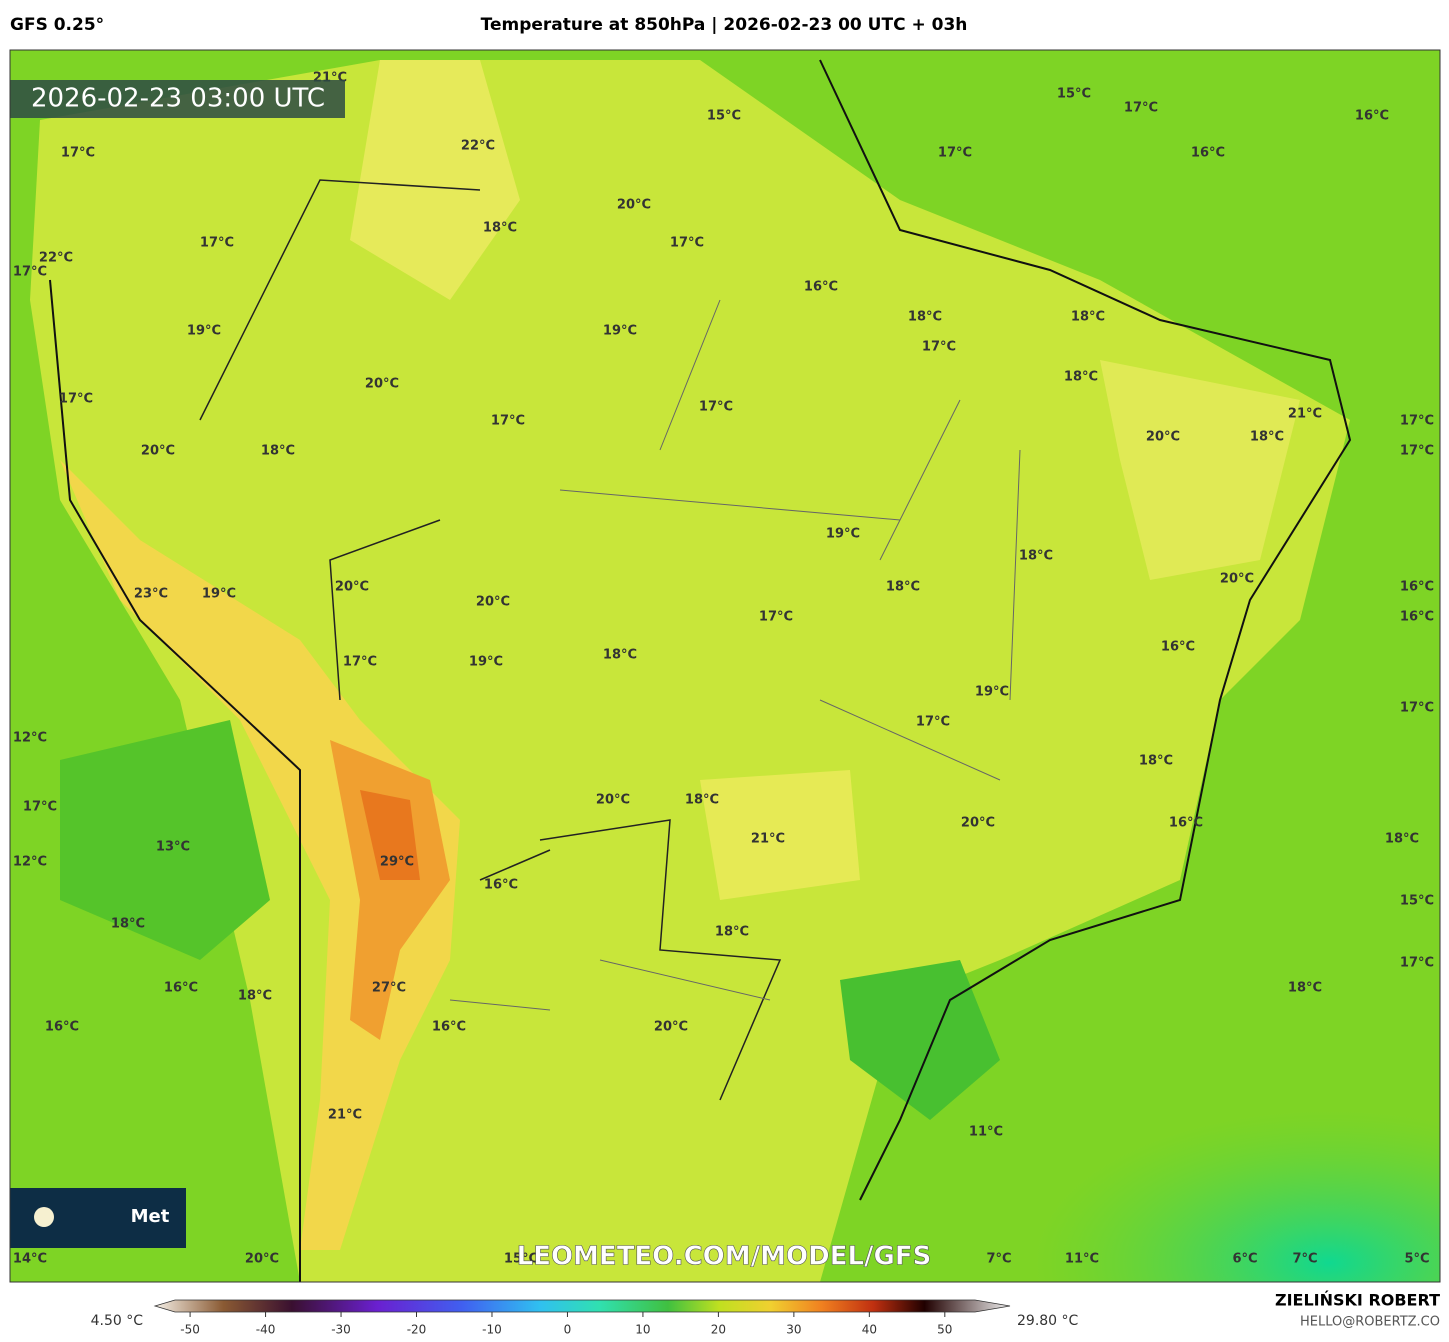  I want to click on colorbar-tick-label: -20, so click(417, 1330).